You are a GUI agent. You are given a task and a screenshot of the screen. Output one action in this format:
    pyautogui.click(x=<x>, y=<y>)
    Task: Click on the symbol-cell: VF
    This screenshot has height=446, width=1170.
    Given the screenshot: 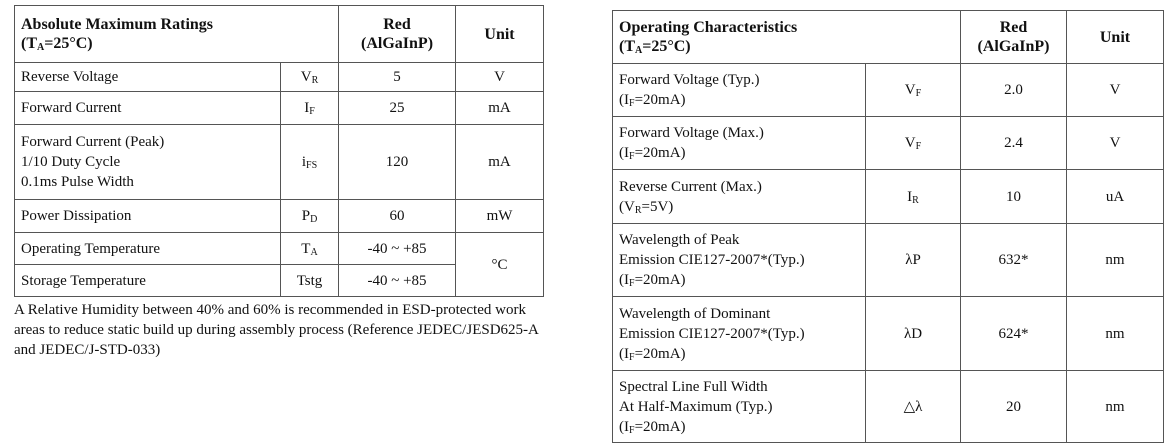 What is the action you would take?
    pyautogui.click(x=913, y=143)
    